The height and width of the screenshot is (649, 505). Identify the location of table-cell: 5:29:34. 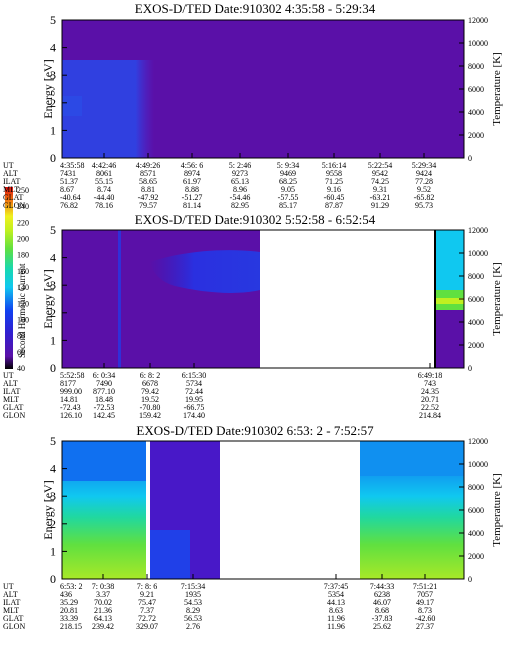
(424, 165).